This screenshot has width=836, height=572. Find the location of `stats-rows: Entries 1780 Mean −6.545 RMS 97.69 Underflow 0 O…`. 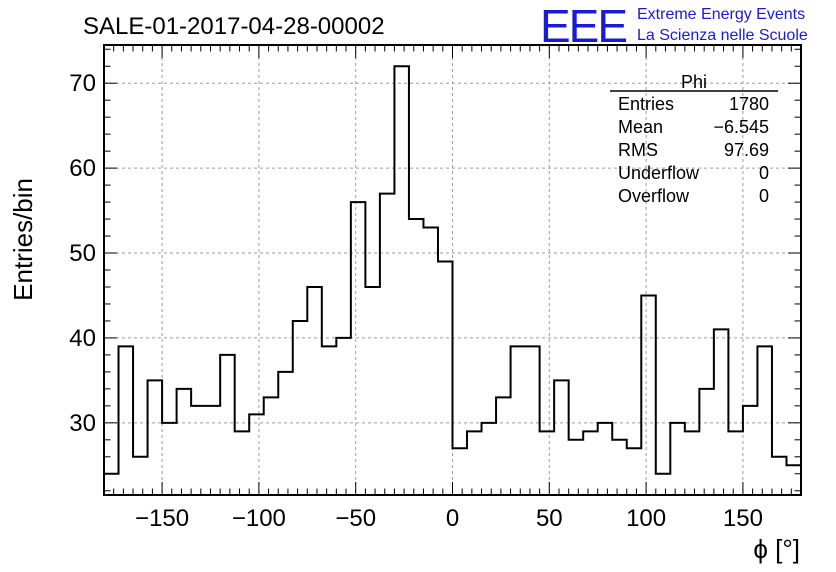

stats-rows: Entries 1780 Mean −6.545 RMS 97.69 Underflow 0 O… is located at coordinates (693, 150).